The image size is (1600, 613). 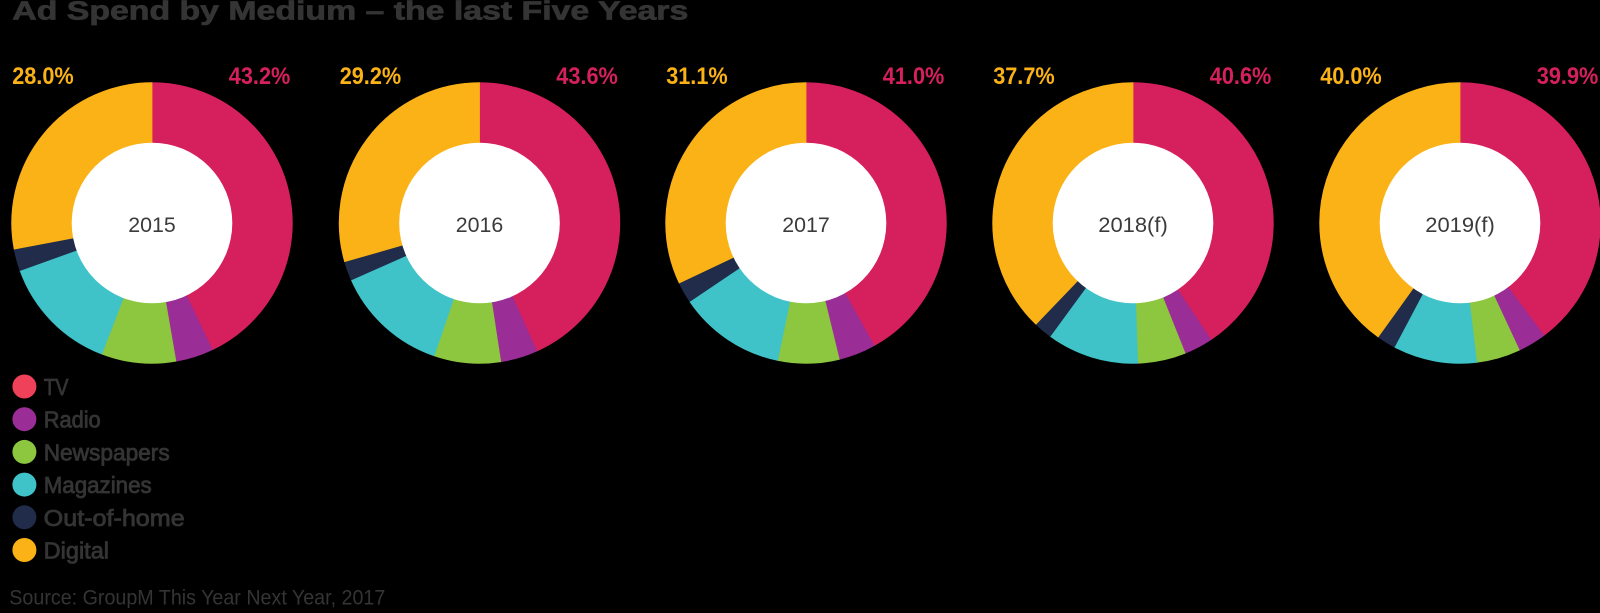 I want to click on svg-text: Digital, so click(x=76, y=551).